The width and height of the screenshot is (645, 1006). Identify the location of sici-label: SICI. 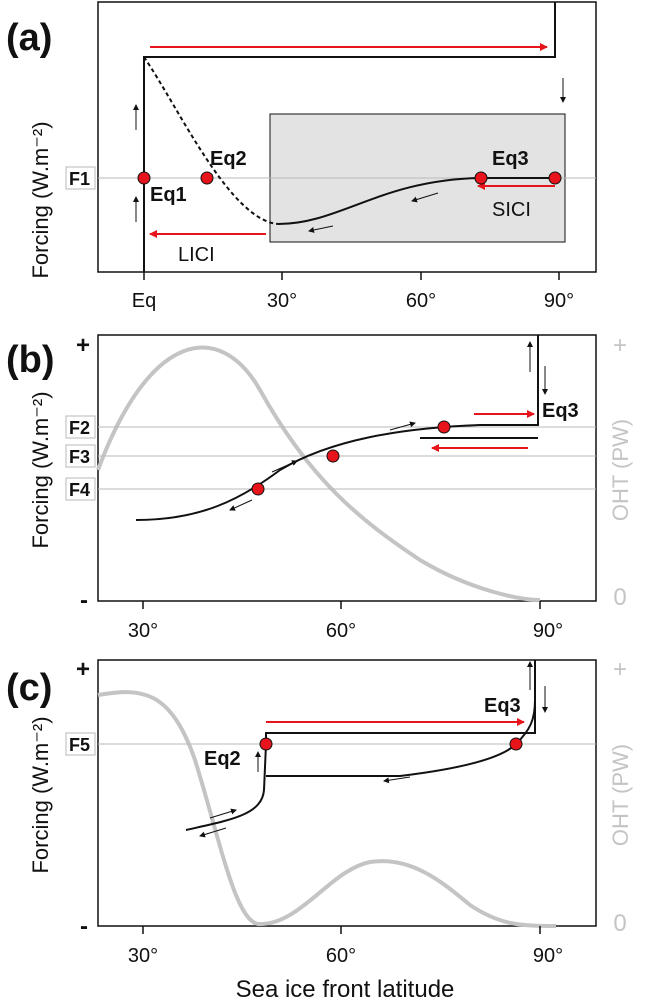
(511, 210).